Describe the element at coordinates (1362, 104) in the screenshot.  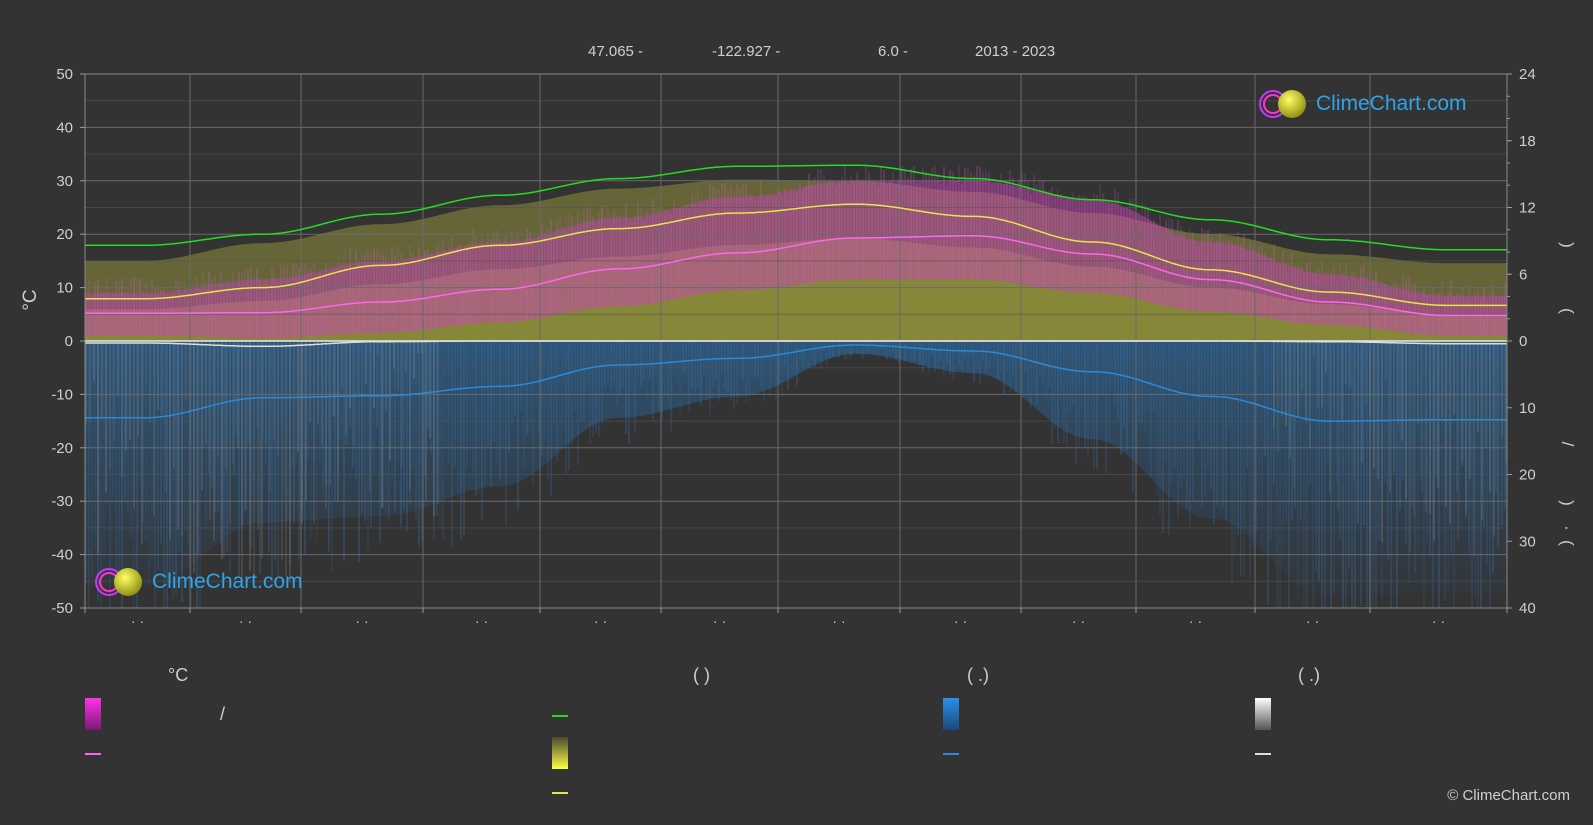
I see `logo-top: ClimeChart.com` at that location.